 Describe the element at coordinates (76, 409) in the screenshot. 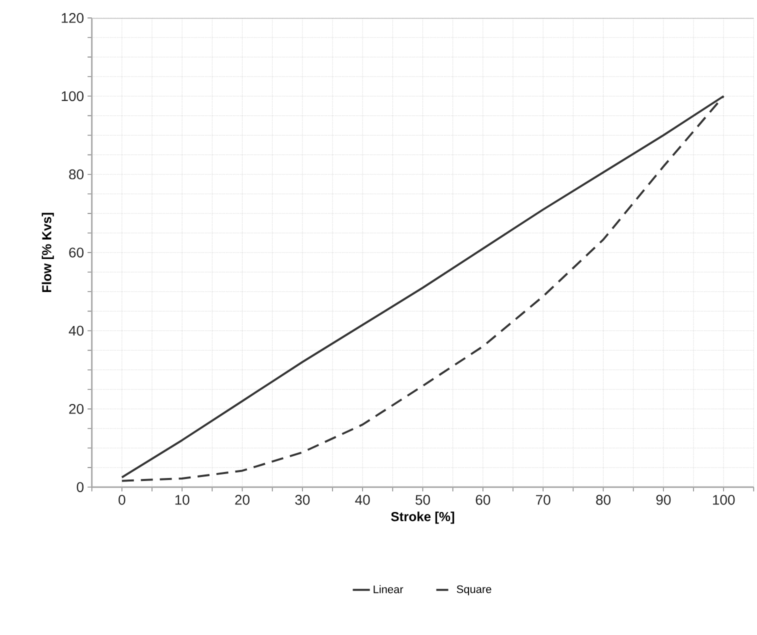

I see `y-tick-label: 20` at that location.